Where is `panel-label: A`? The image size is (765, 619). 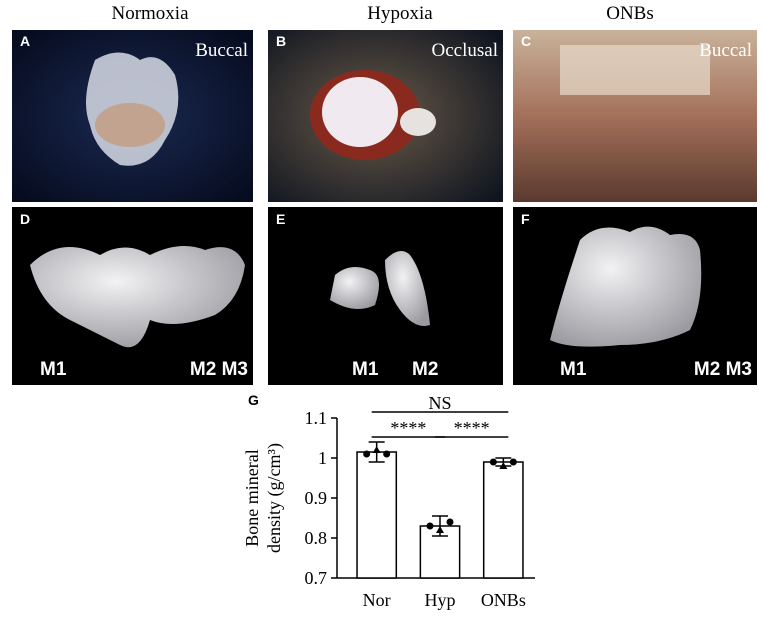
panel-label: A is located at coordinates (25, 41).